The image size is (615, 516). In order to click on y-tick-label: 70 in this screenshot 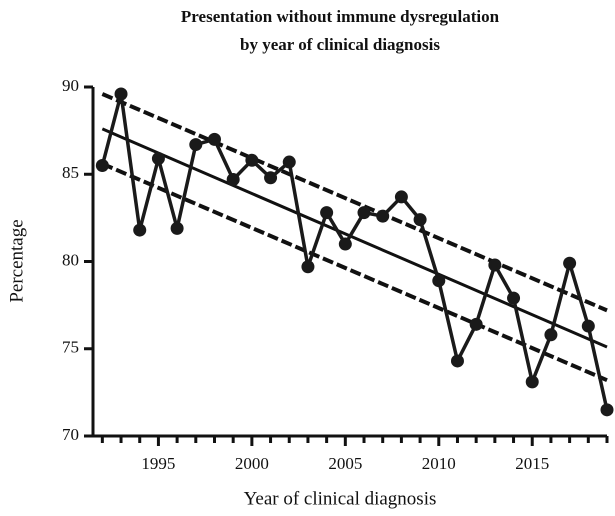, I will do `click(70, 434)`.